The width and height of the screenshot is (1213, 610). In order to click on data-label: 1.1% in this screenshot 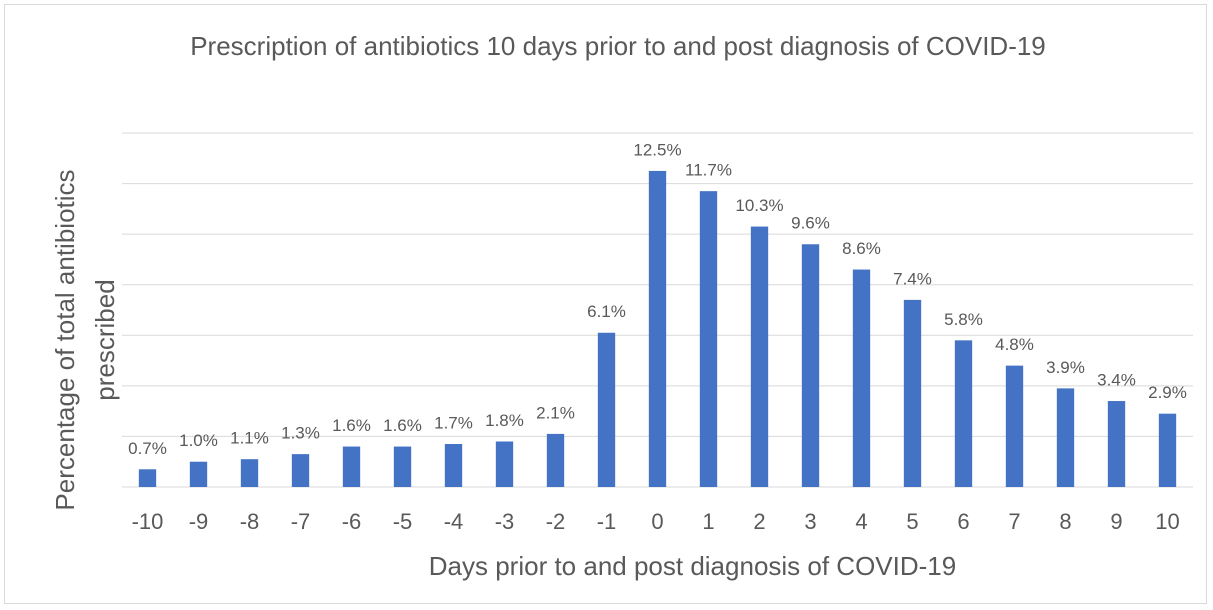, I will do `click(249, 438)`.